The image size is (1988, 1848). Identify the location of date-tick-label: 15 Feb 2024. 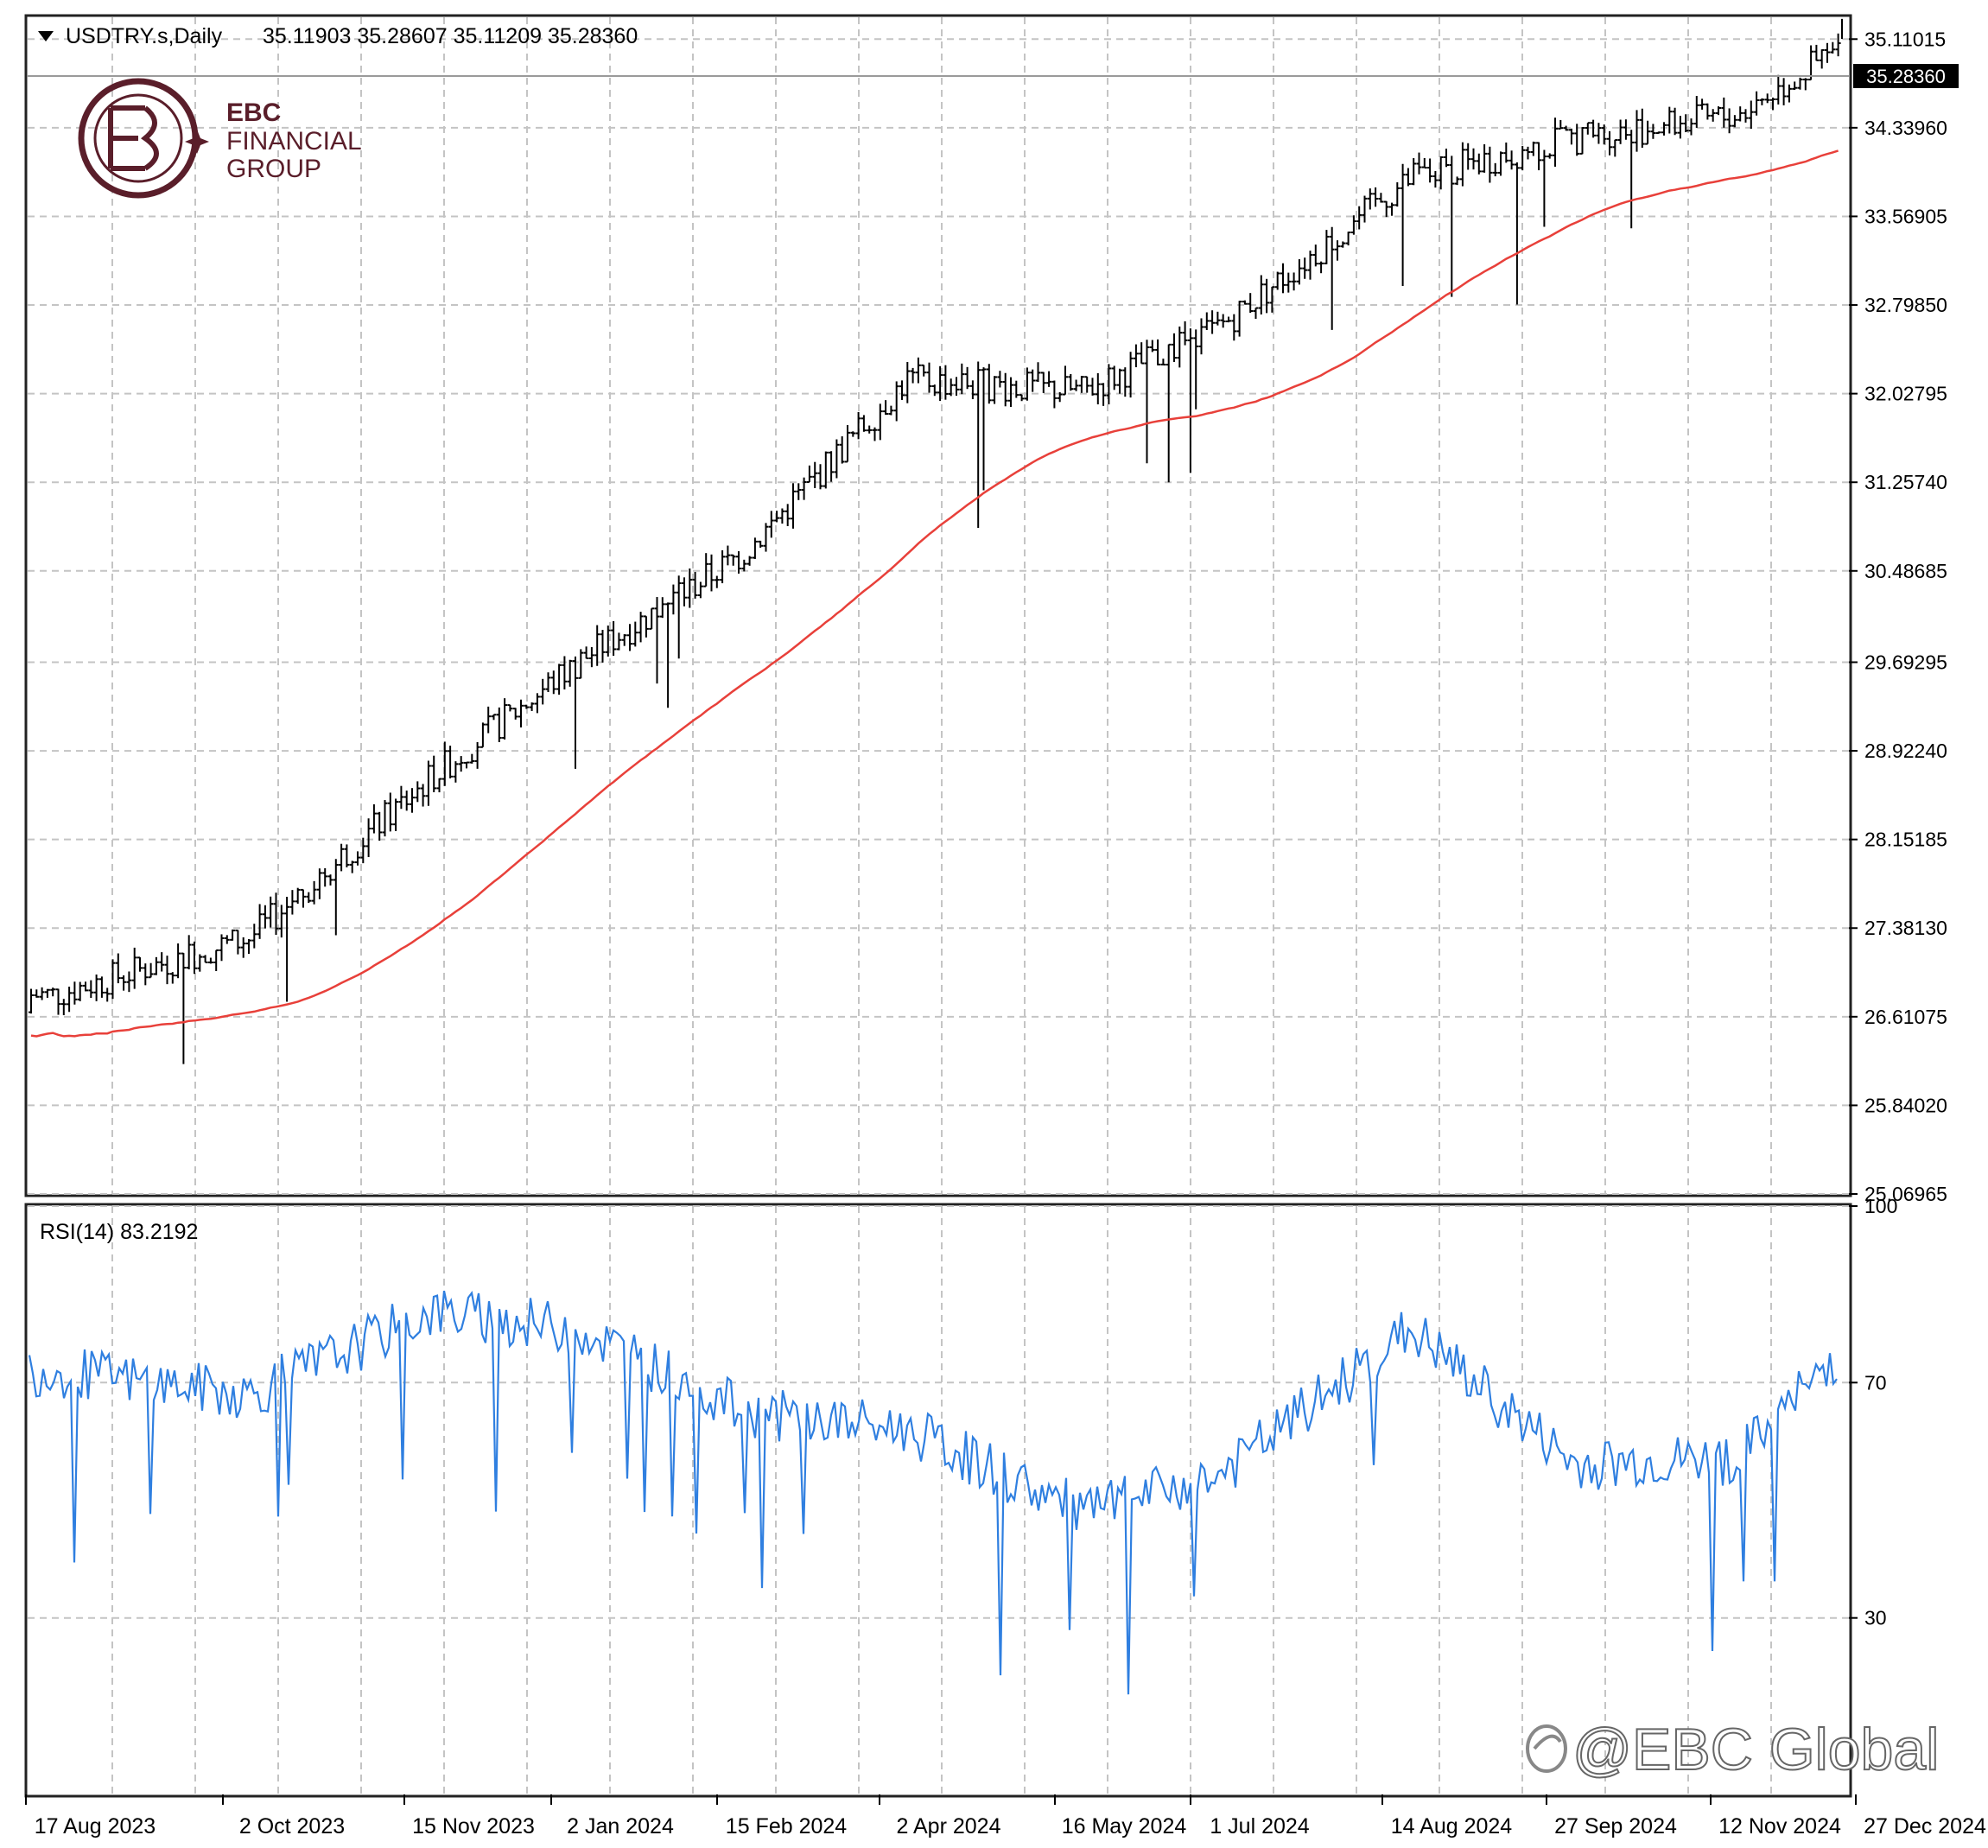
(786, 1826).